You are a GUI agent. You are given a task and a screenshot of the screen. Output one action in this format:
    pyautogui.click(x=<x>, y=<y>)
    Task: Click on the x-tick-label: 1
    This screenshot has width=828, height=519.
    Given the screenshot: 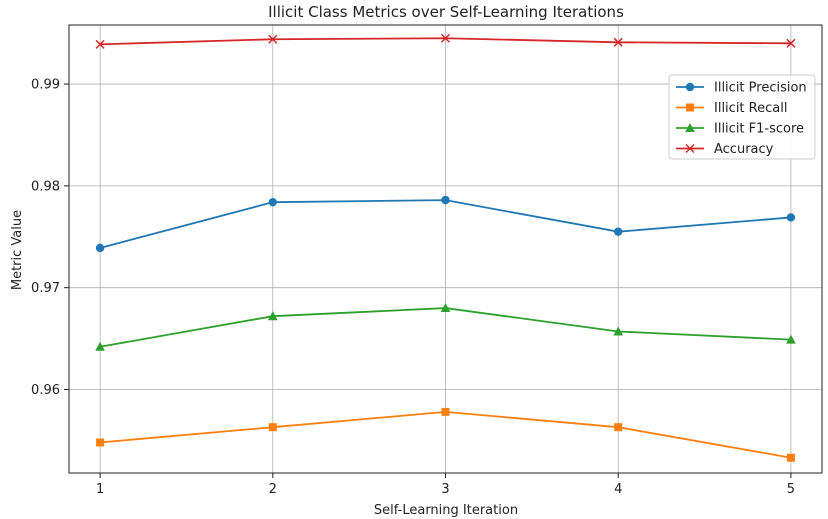 What is the action you would take?
    pyautogui.click(x=100, y=489)
    